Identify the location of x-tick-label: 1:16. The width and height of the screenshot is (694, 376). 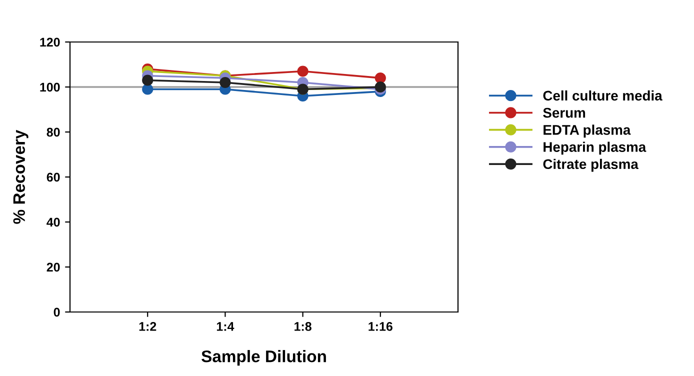
(380, 326).